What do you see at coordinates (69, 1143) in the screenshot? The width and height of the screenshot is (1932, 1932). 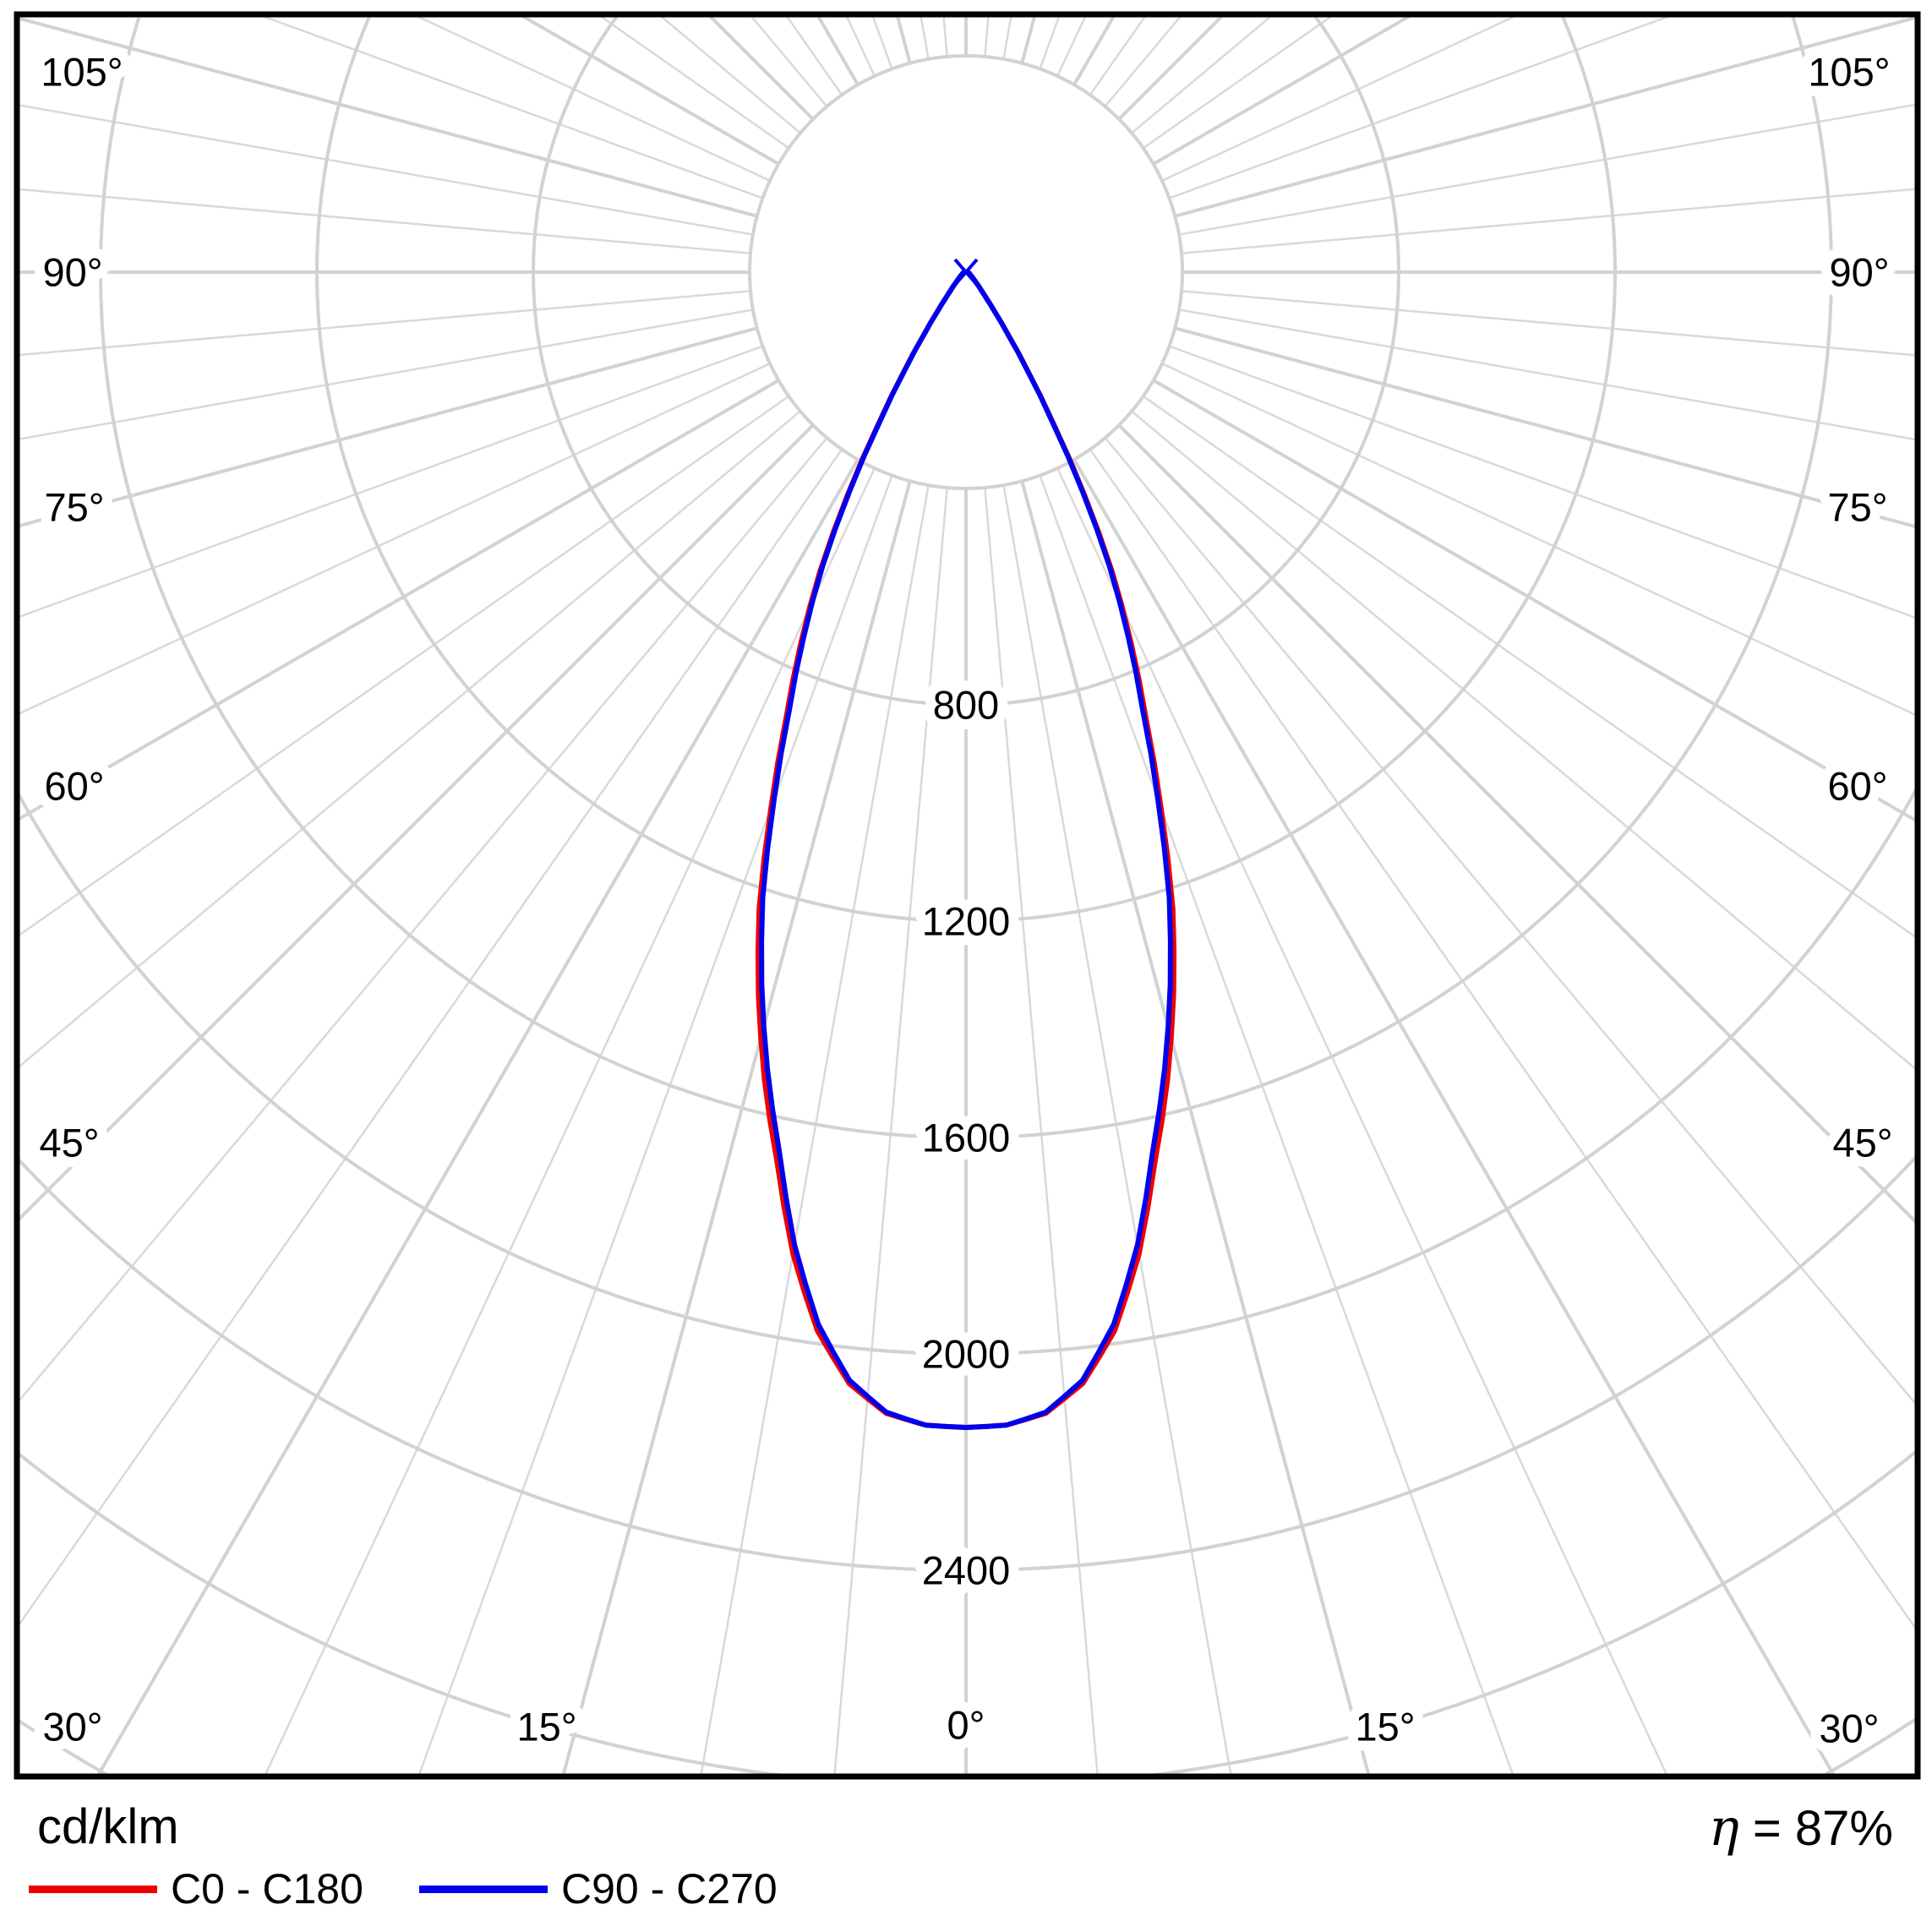 I see `angle-label-left-45°: 45°` at bounding box center [69, 1143].